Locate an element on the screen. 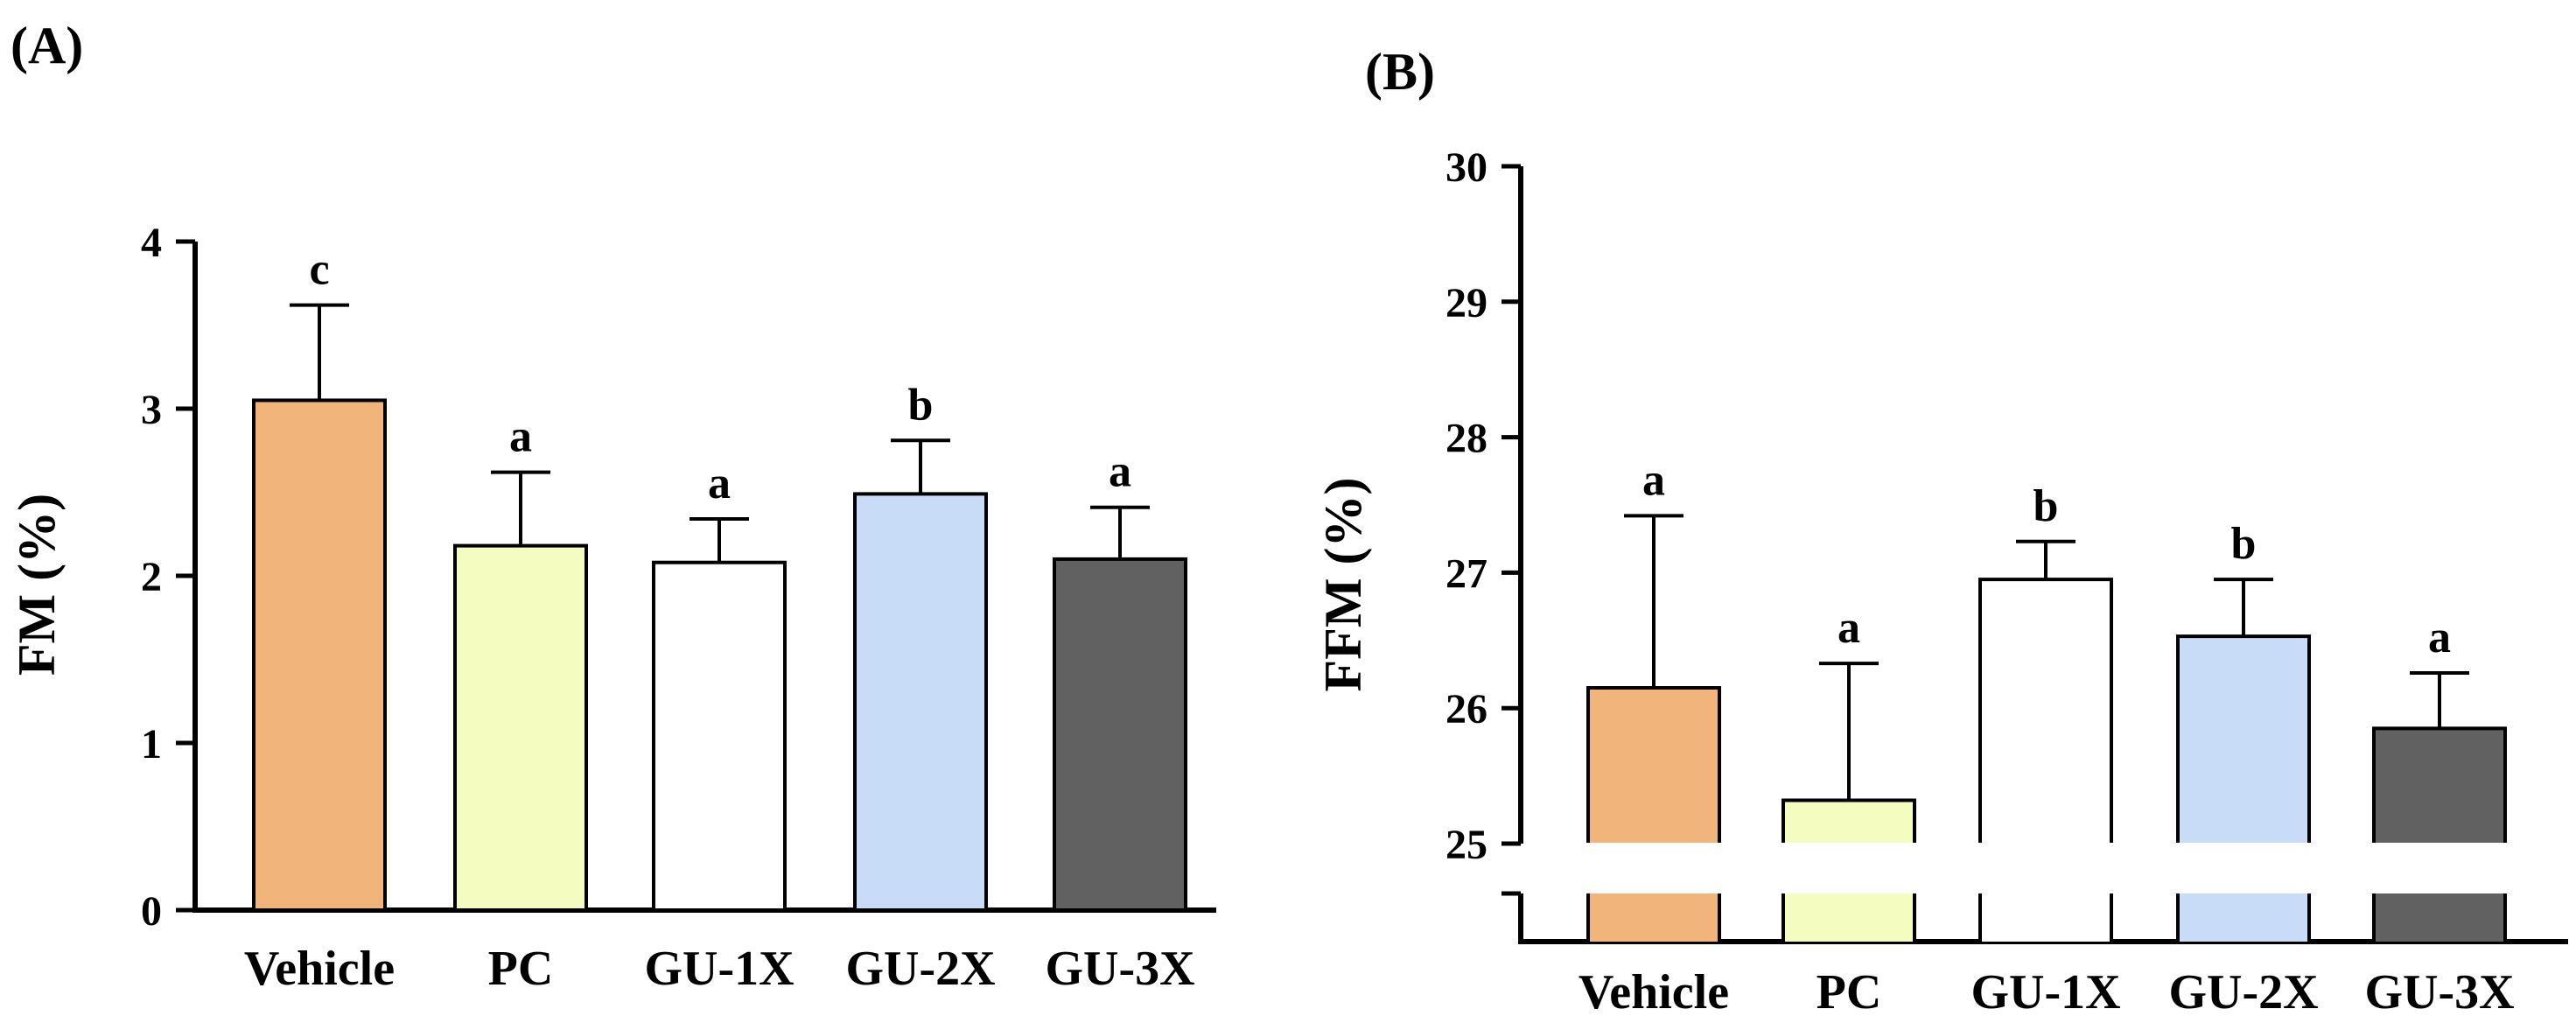  panel-b-y-tick-label: 27 is located at coordinates (1467, 573).